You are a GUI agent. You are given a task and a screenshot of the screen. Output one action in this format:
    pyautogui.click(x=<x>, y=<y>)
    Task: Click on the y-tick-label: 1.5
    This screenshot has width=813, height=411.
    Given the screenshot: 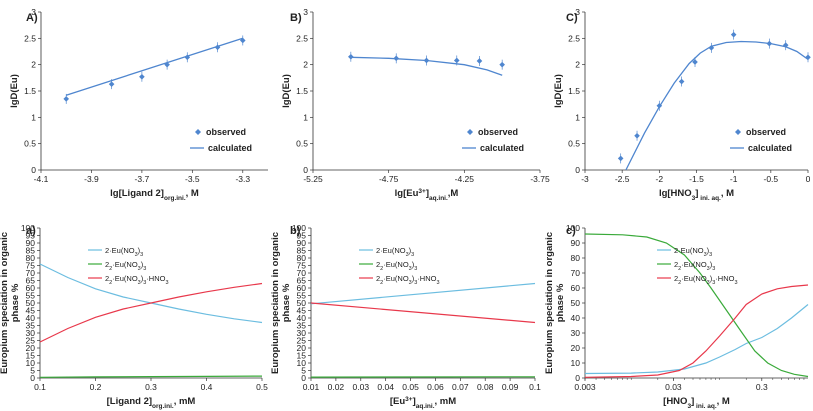 What is the action you would take?
    pyautogui.click(x=574, y=91)
    